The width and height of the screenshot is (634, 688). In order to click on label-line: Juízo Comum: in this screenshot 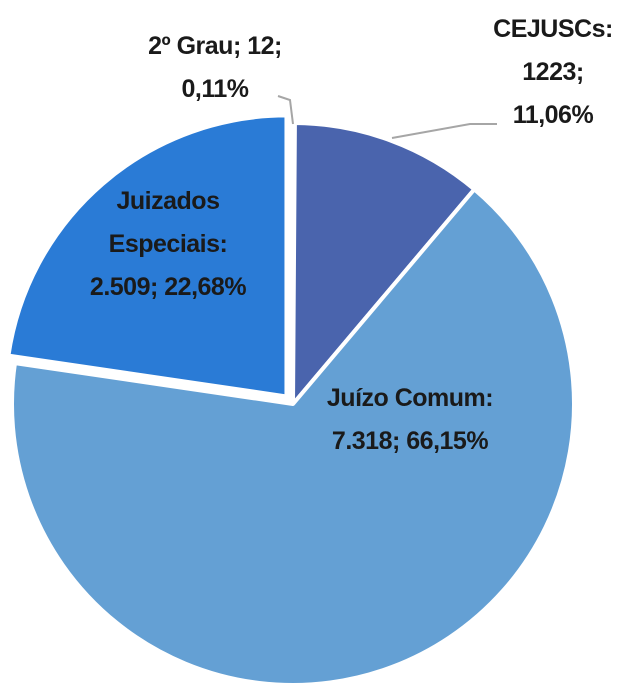, I will do `click(410, 398)`.